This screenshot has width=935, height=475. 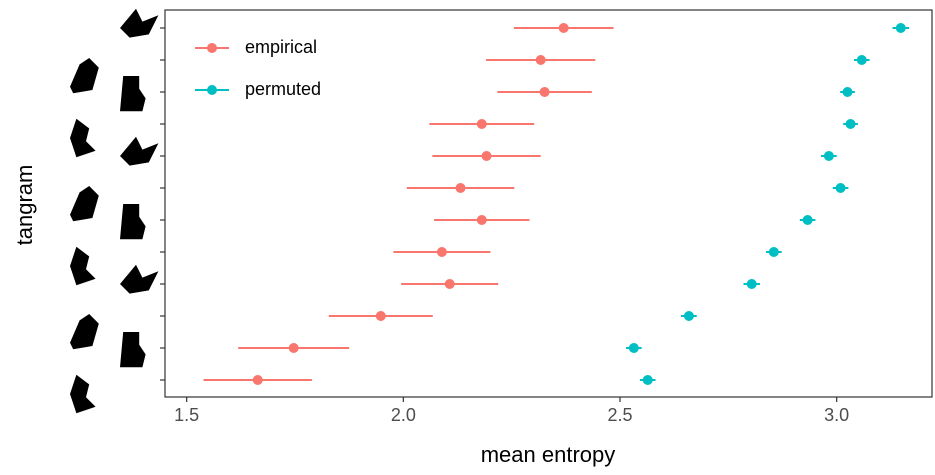 I want to click on y-axis-title: tangram, so click(x=24, y=205).